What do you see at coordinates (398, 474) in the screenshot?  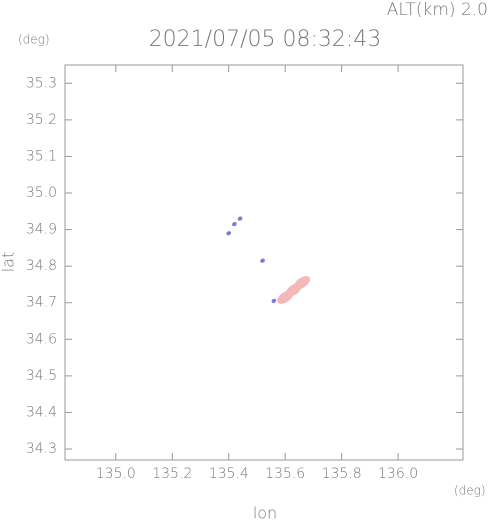 I see `x-tick-label: 136.0` at bounding box center [398, 474].